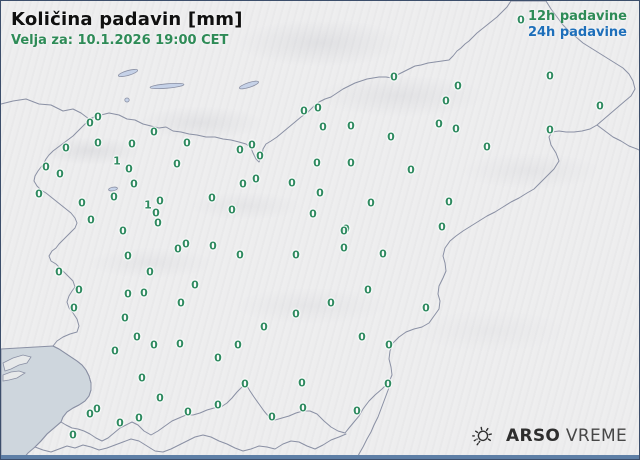 Image resolution: width=640 pixels, height=460 pixels. Describe the element at coordinates (577, 32) in the screenshot. I see `legend-24h-link: 24h padavine` at that location.